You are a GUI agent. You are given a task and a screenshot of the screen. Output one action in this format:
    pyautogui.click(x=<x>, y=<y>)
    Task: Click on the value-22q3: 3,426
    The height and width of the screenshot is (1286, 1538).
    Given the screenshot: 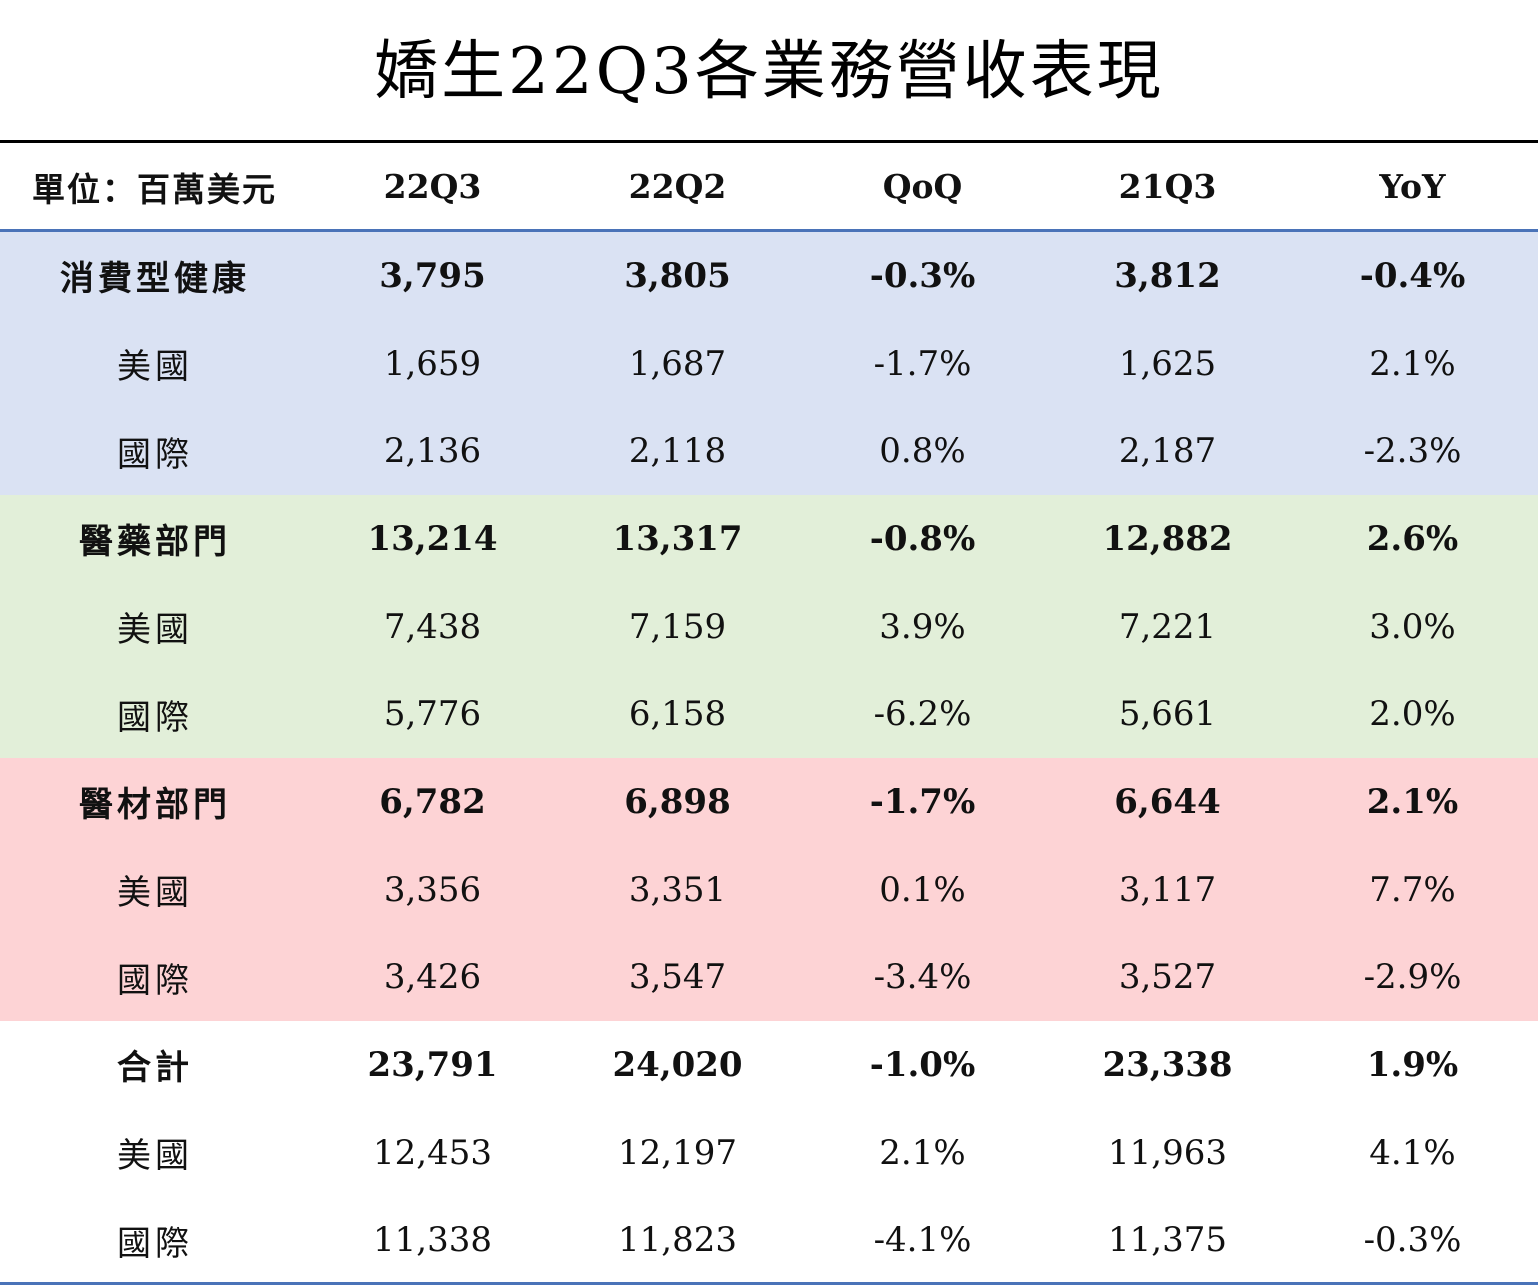 What is the action you would take?
    pyautogui.click(x=432, y=977)
    